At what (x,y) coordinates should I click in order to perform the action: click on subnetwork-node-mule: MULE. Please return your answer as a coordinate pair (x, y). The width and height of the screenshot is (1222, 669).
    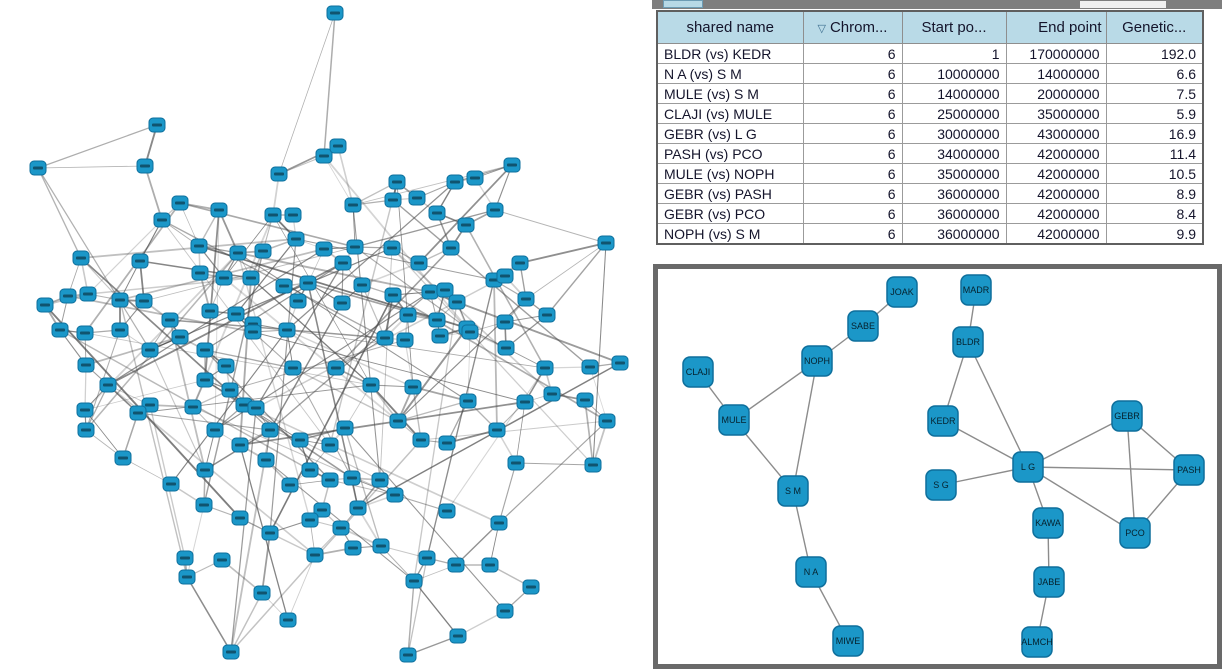
    Looking at the image, I should click on (734, 420).